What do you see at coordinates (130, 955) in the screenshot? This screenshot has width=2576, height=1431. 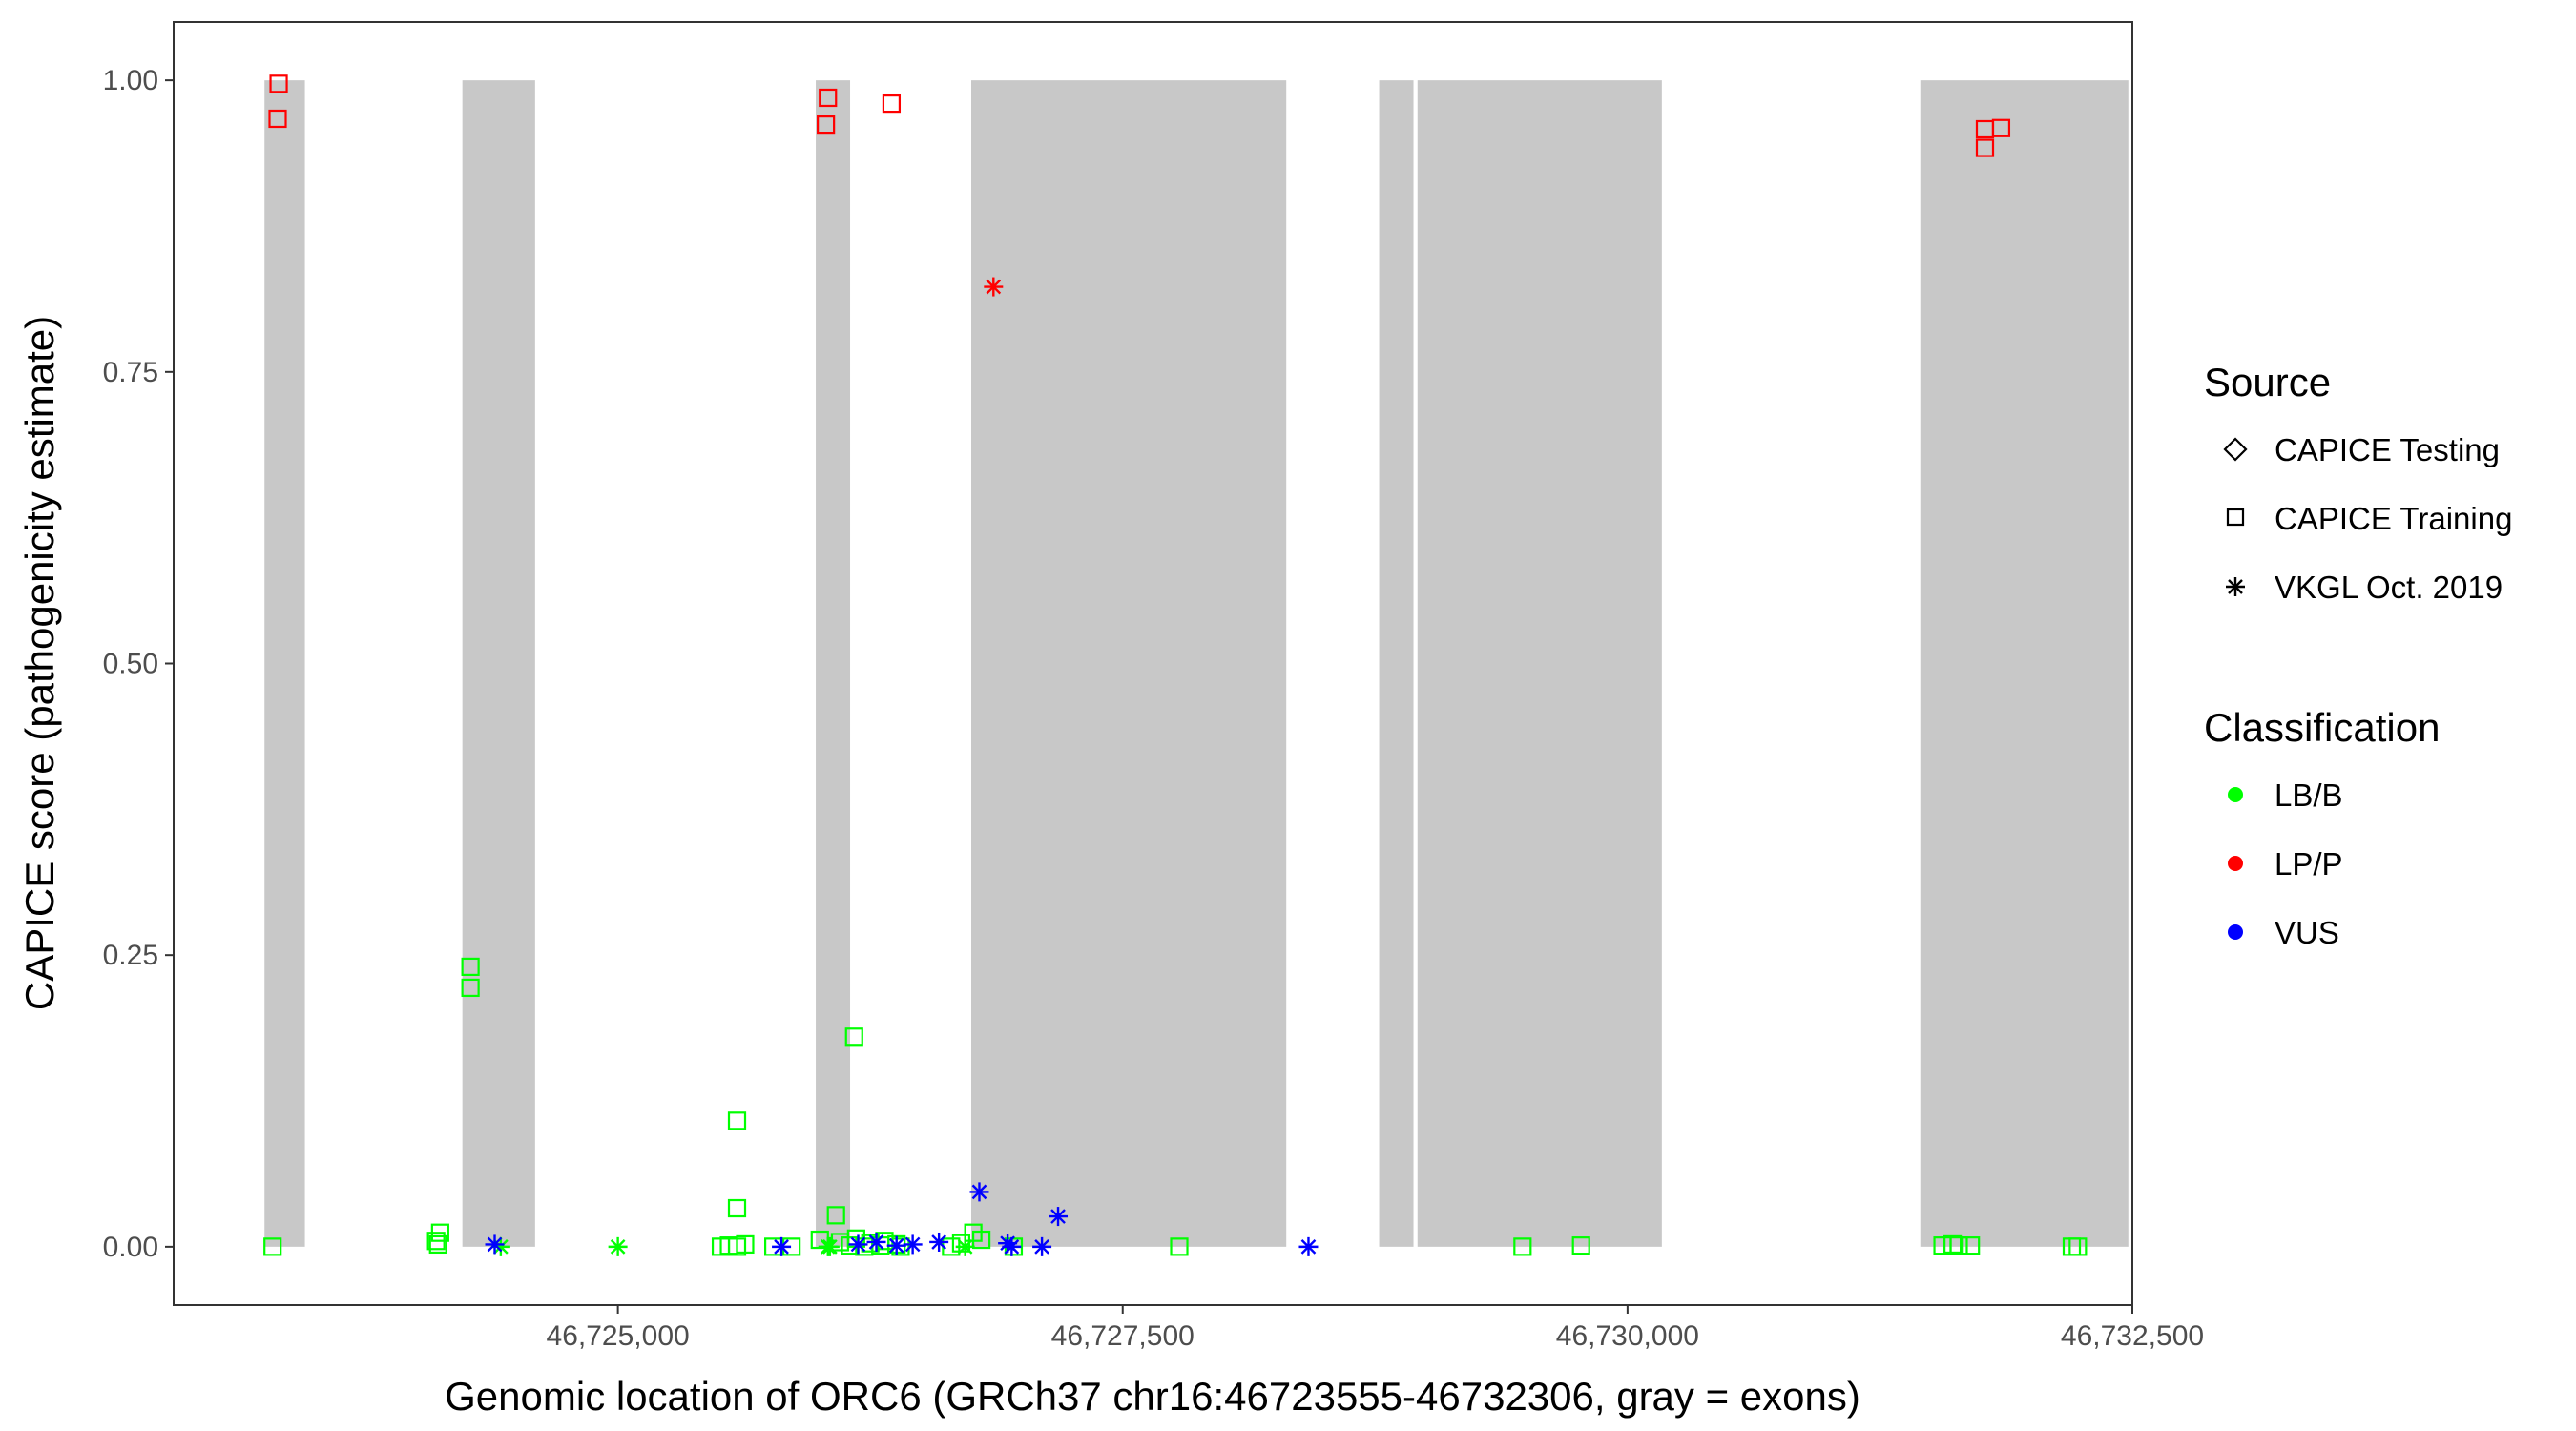 I see `y-tick-label: 0.25` at bounding box center [130, 955].